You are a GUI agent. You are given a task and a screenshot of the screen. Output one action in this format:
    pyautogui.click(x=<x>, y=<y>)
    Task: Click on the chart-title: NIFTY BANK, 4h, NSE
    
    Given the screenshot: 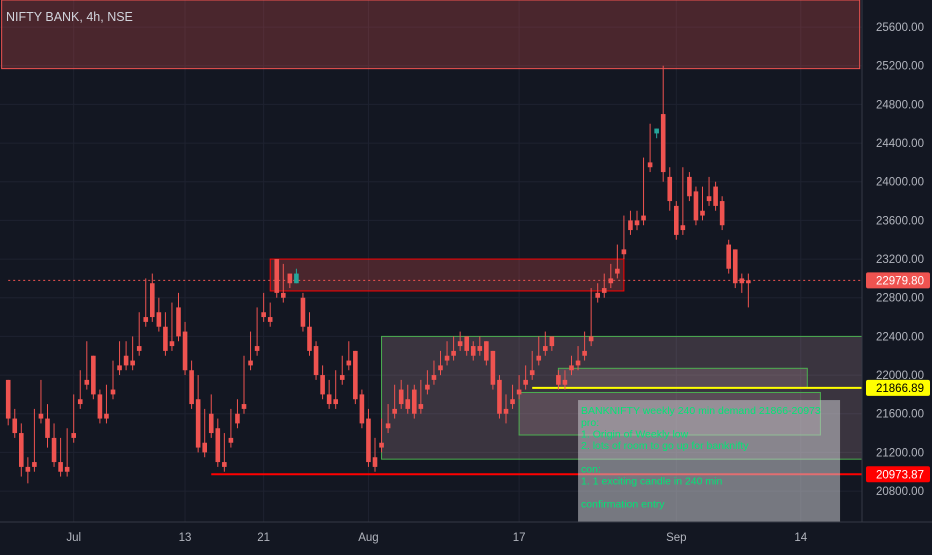 What is the action you would take?
    pyautogui.click(x=69, y=17)
    